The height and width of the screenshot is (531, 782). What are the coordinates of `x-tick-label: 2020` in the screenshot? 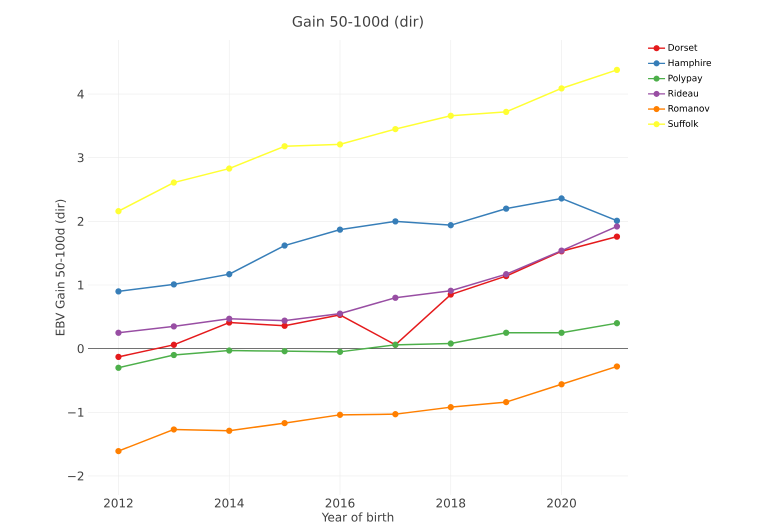 It's located at (561, 503).